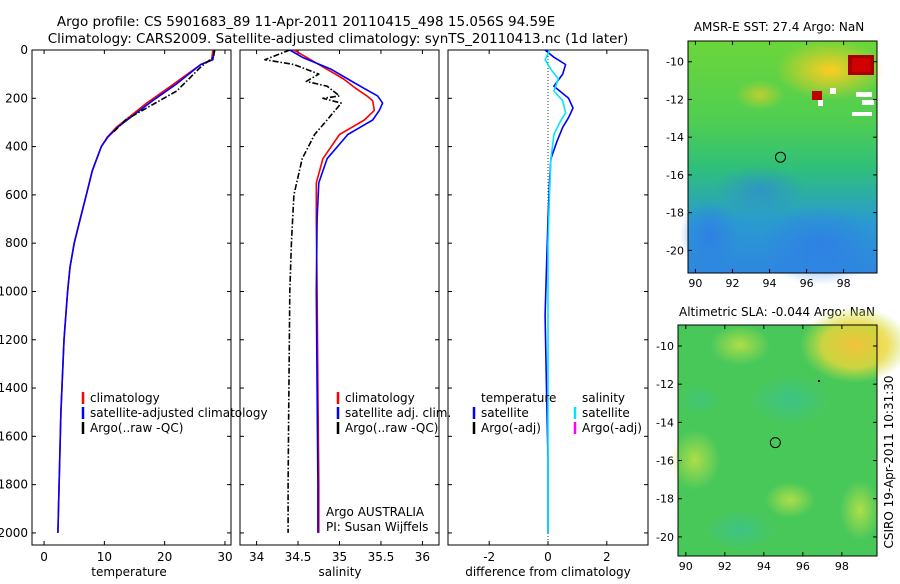 This screenshot has width=900, height=584. I want to click on x-tick-label: 35, so click(339, 557).